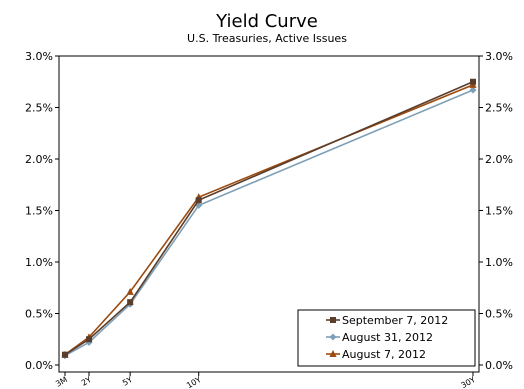 Image resolution: width=524 pixels, height=389 pixels. Describe the element at coordinates (61, 382) in the screenshot. I see `x-tick-label: 3M` at that location.